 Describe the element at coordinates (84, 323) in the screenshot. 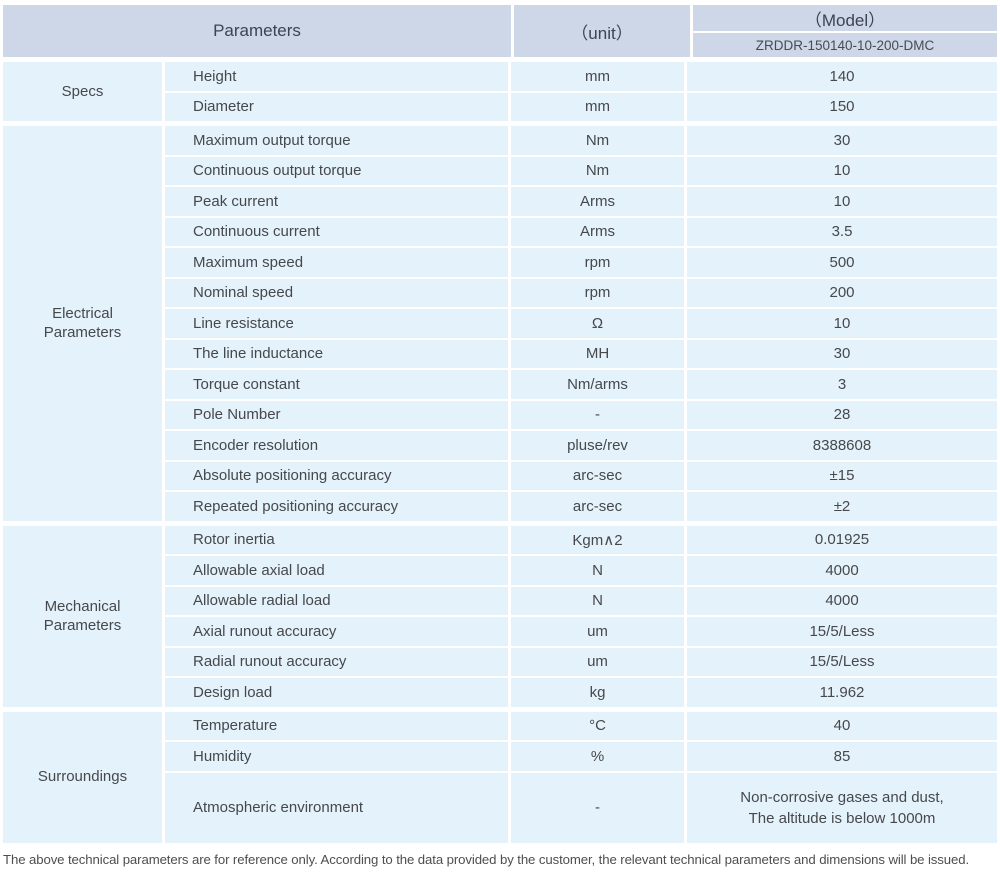

I see `section-label: Electrical Parameters` at that location.